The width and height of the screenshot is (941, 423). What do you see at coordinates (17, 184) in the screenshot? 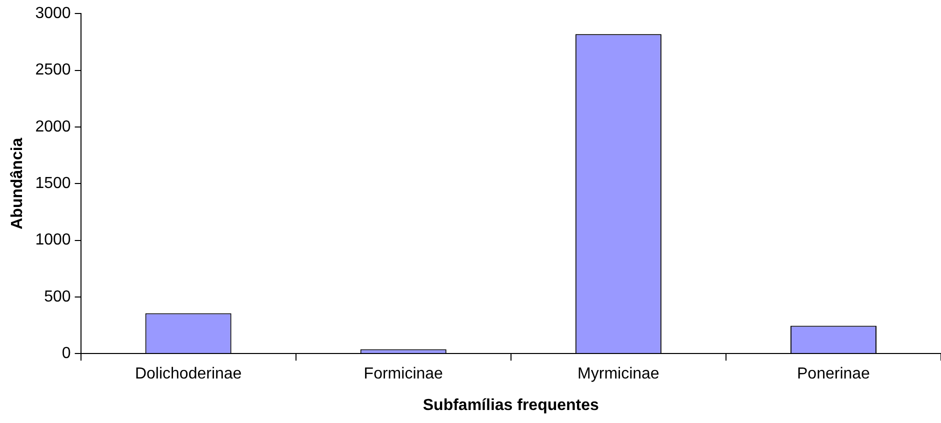
I see `y-axis-title: Abundância` at bounding box center [17, 184].